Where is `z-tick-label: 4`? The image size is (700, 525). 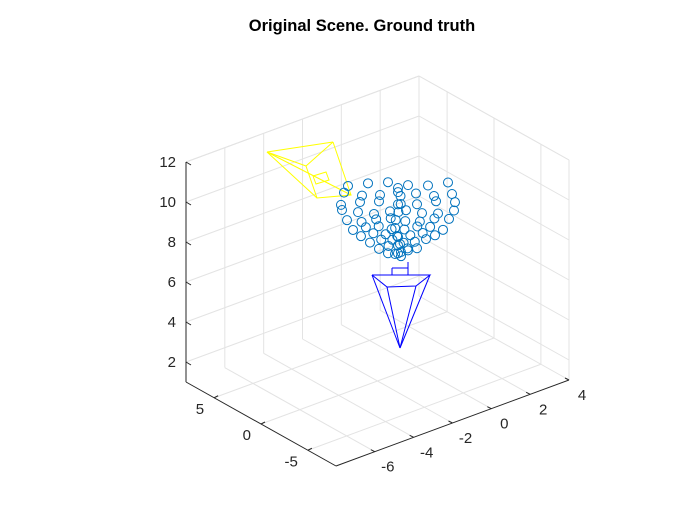
z-tick-label: 4 is located at coordinates (172, 322).